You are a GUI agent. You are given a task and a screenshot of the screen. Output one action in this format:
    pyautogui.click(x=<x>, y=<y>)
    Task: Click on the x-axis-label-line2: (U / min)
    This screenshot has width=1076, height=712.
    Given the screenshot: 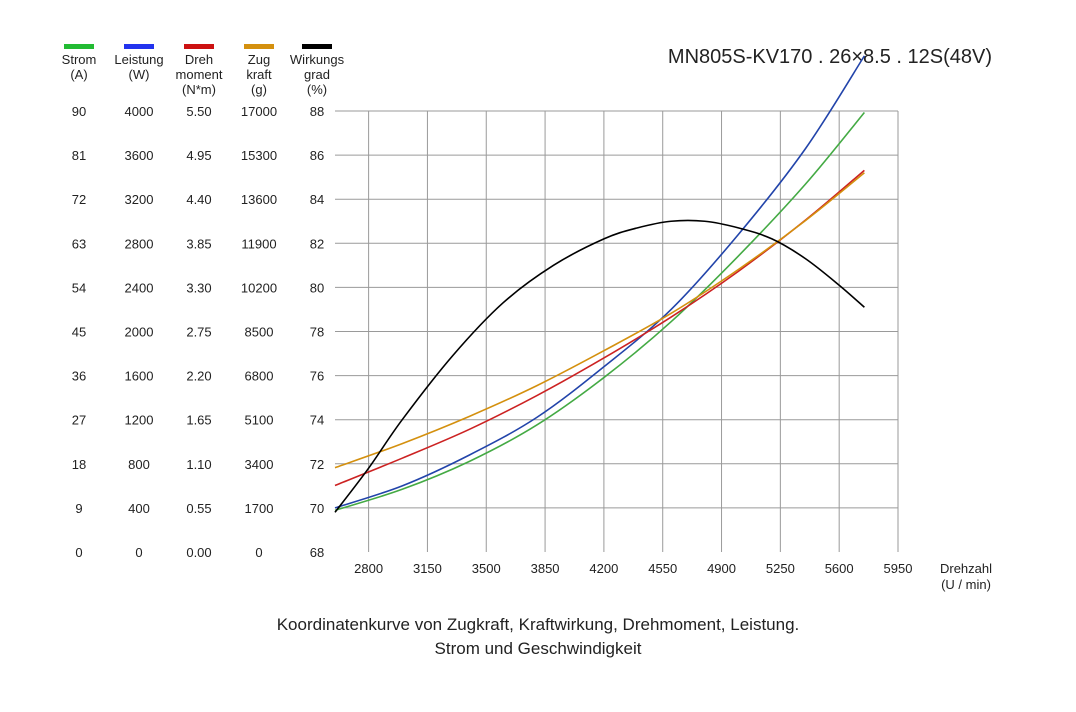 What is the action you would take?
    pyautogui.click(x=966, y=584)
    